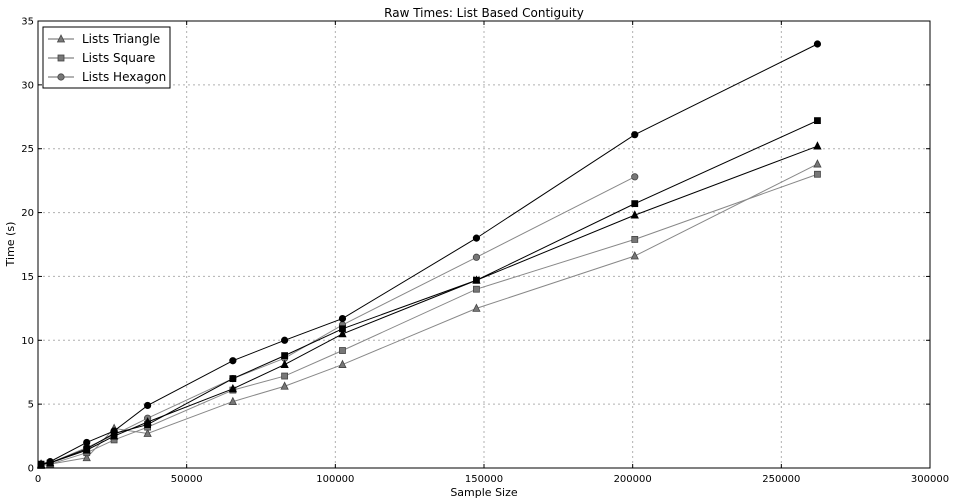  I want to click on y-tick-label: 5, so click(31, 405).